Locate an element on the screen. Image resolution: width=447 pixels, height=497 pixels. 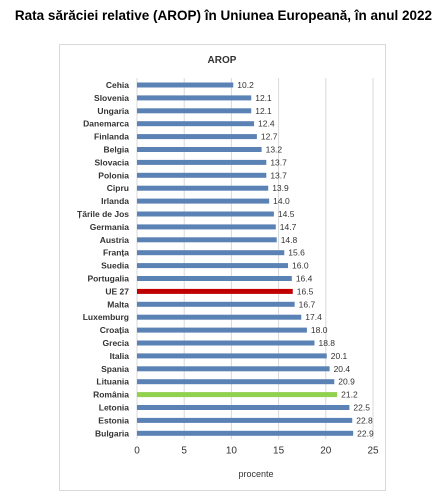
category-label: Bulgaria is located at coordinates (112, 433).